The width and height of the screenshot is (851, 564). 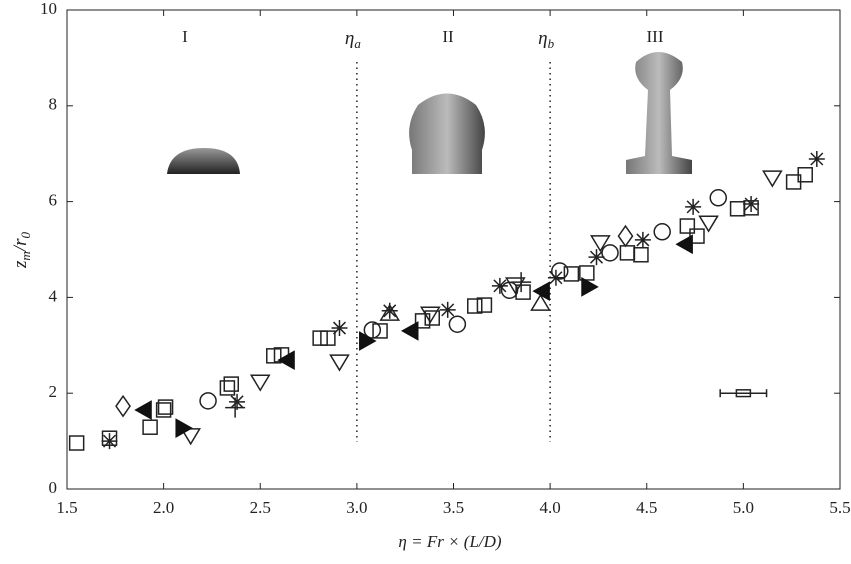 I want to click on x-tick-label: 4.0, so click(x=550, y=507).